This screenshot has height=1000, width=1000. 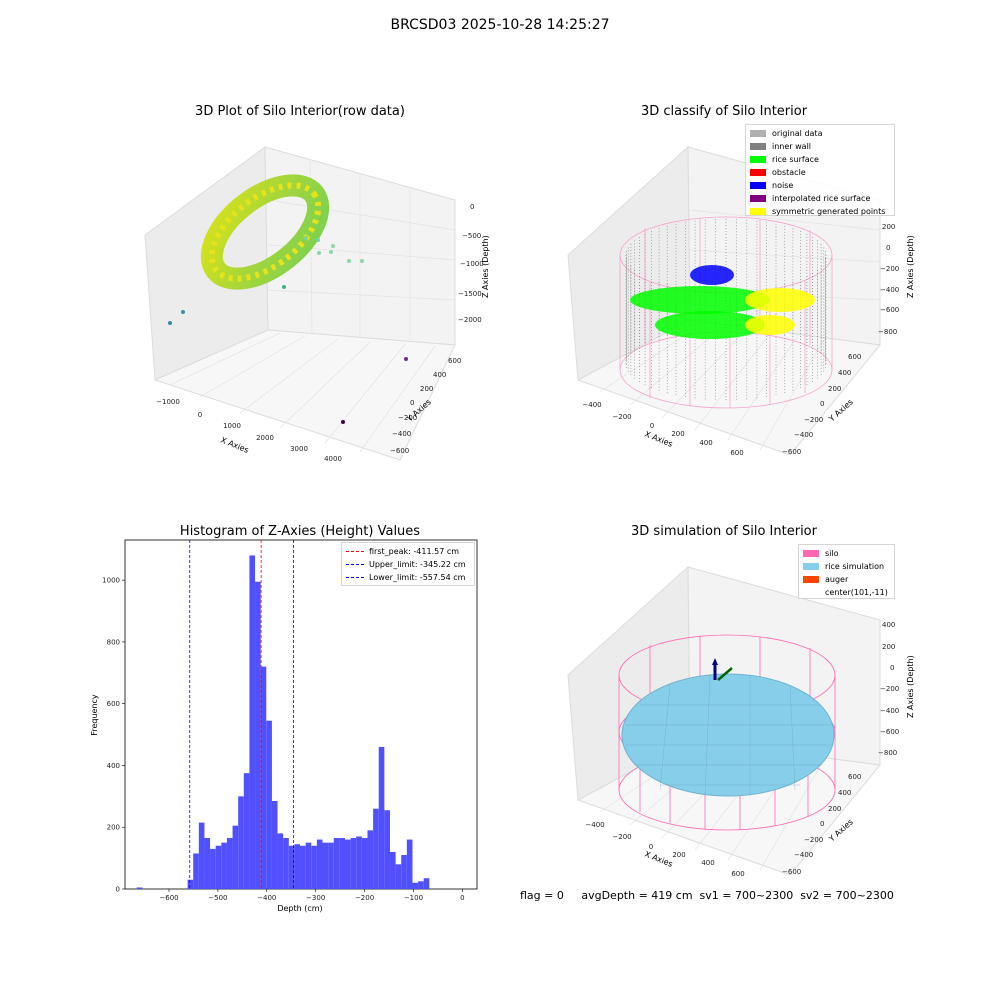 What do you see at coordinates (300, 111) in the screenshot?
I see `panel-title-raw: 3D Plot of Silo Interior(row data)` at bounding box center [300, 111].